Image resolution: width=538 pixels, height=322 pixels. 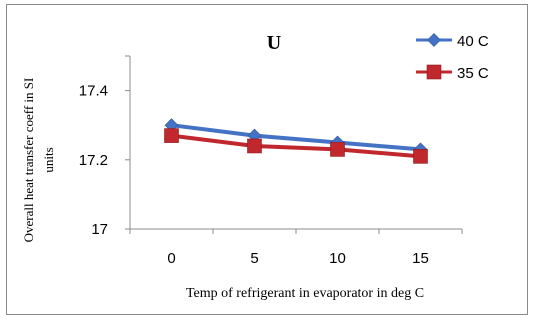 What do you see at coordinates (473, 73) in the screenshot?
I see `legend-label: 35 C` at bounding box center [473, 73].